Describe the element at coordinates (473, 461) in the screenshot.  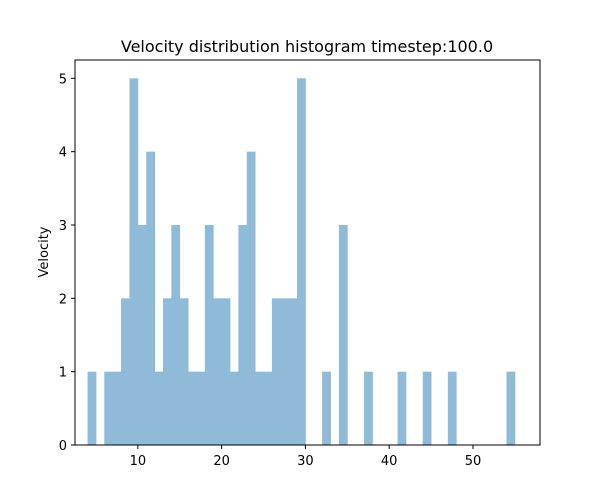
I see `x-tick-label: 50` at that location.